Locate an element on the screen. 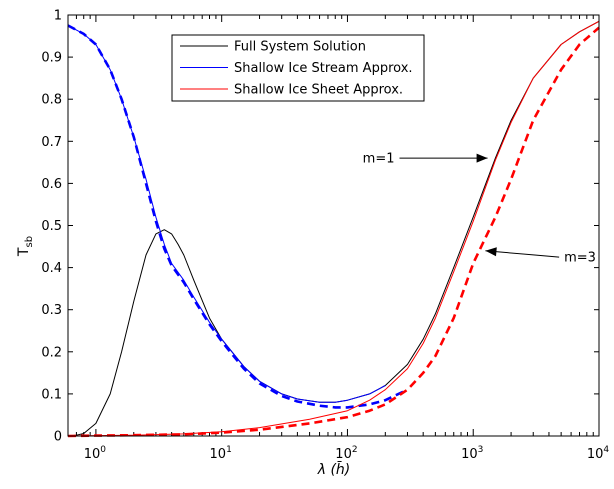 This screenshot has height=489, width=614. y-axis-label-subscript: sb is located at coordinates (29, 242).